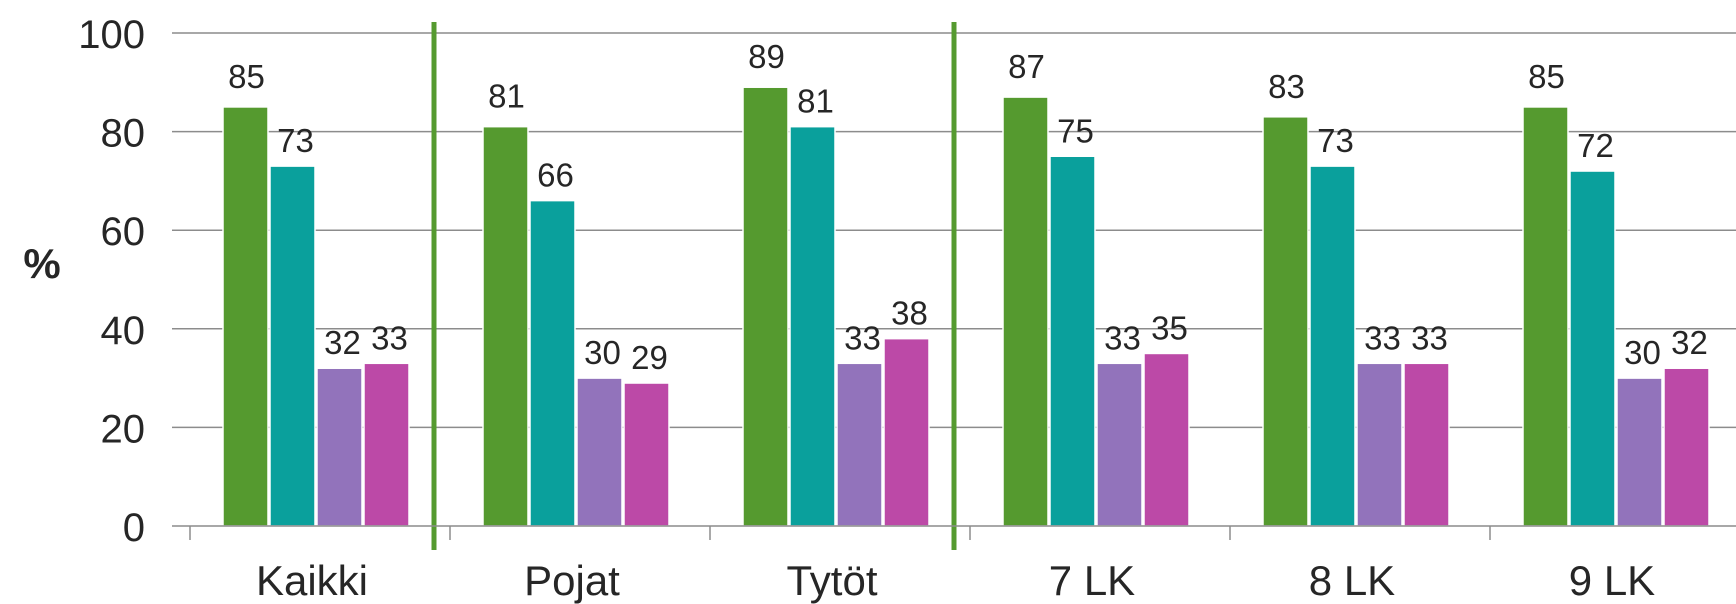 The image size is (1736, 604). I want to click on data-label: 72, so click(1595, 145).